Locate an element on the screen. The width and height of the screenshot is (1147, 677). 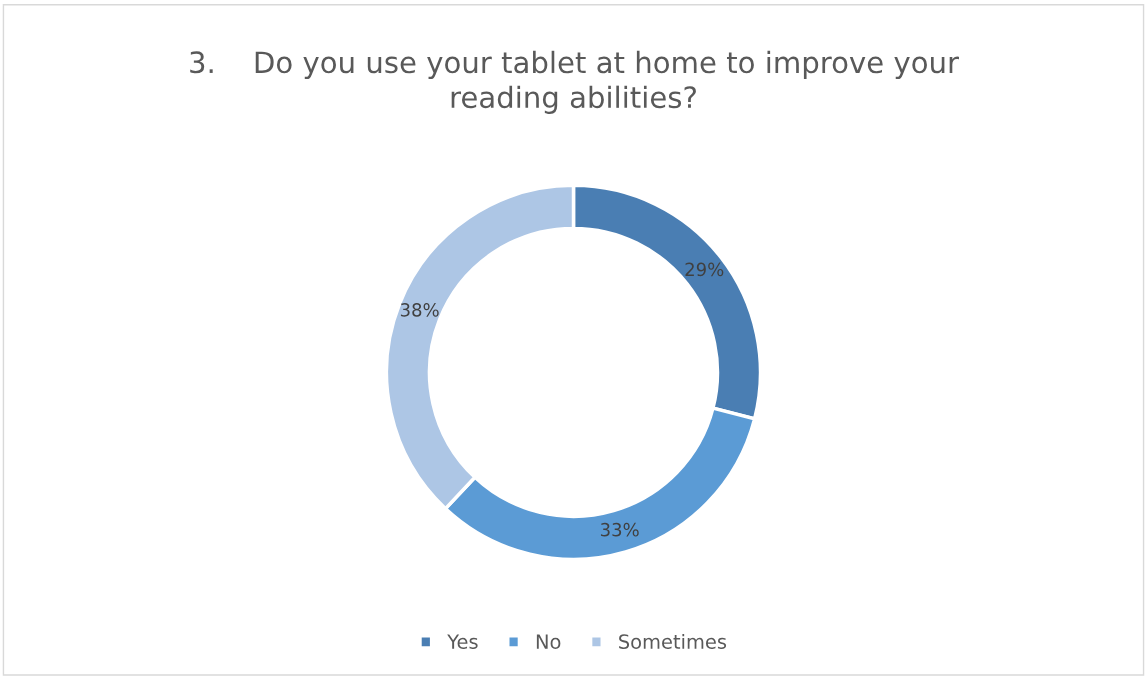
legend-label: Yes is located at coordinates (462, 641).